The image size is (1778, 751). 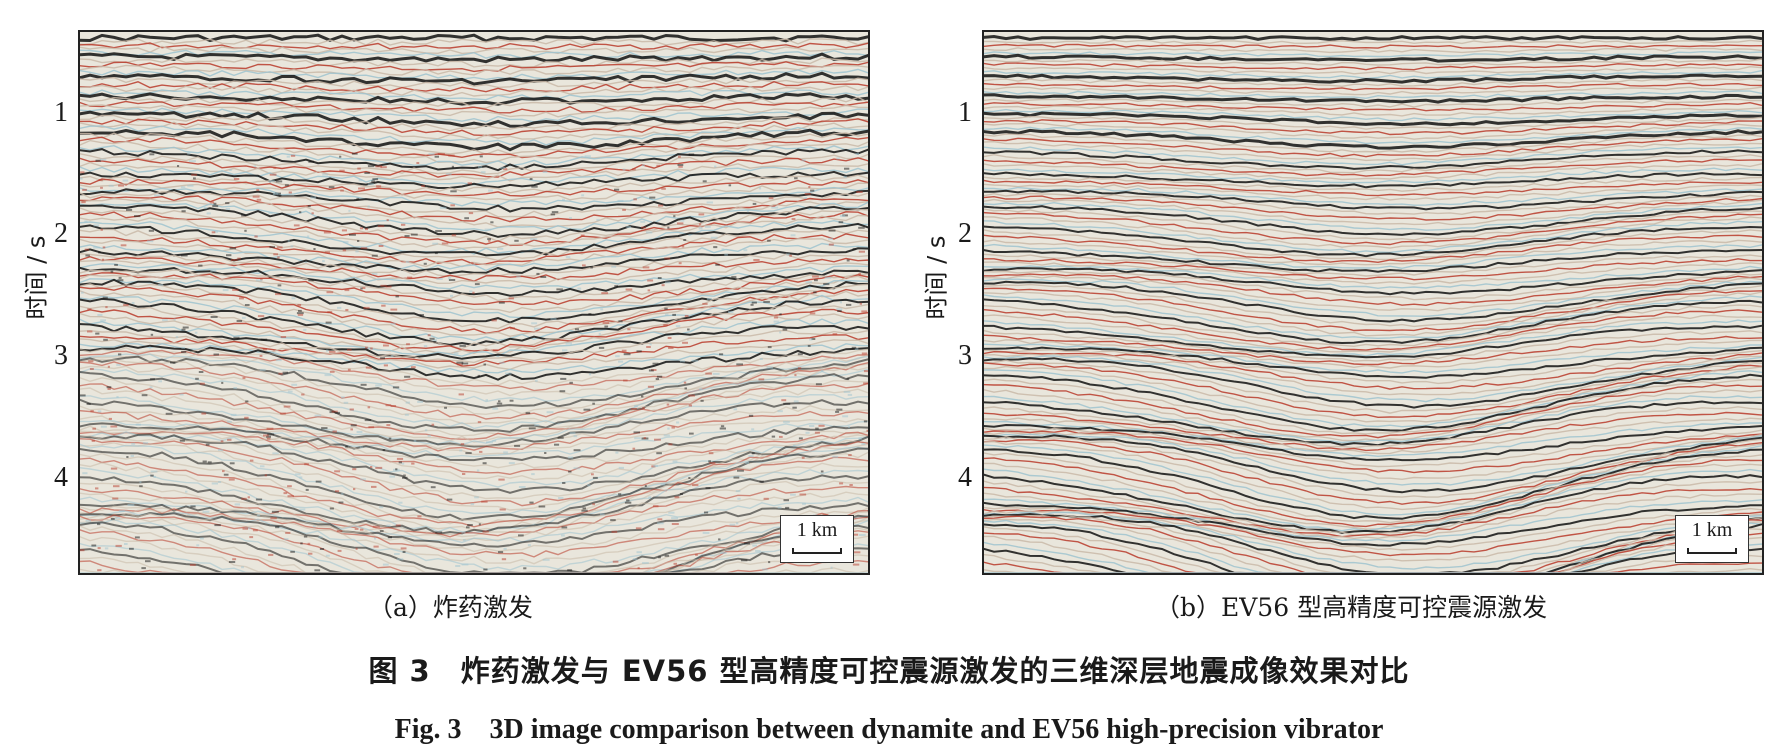 What do you see at coordinates (817, 539) in the screenshot?
I see `scale-bar-a: 1 km` at bounding box center [817, 539].